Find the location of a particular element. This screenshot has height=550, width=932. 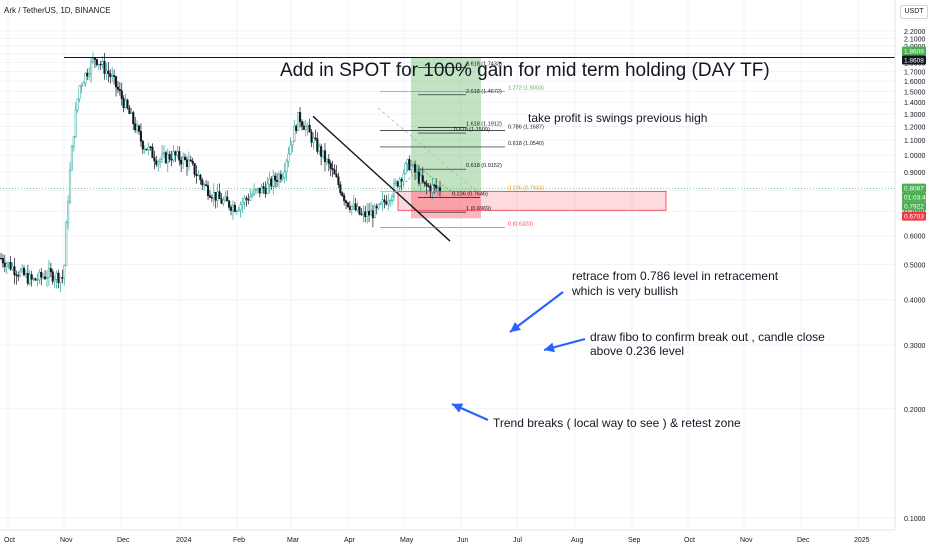

x-tick-label: Jun is located at coordinates (462, 540).